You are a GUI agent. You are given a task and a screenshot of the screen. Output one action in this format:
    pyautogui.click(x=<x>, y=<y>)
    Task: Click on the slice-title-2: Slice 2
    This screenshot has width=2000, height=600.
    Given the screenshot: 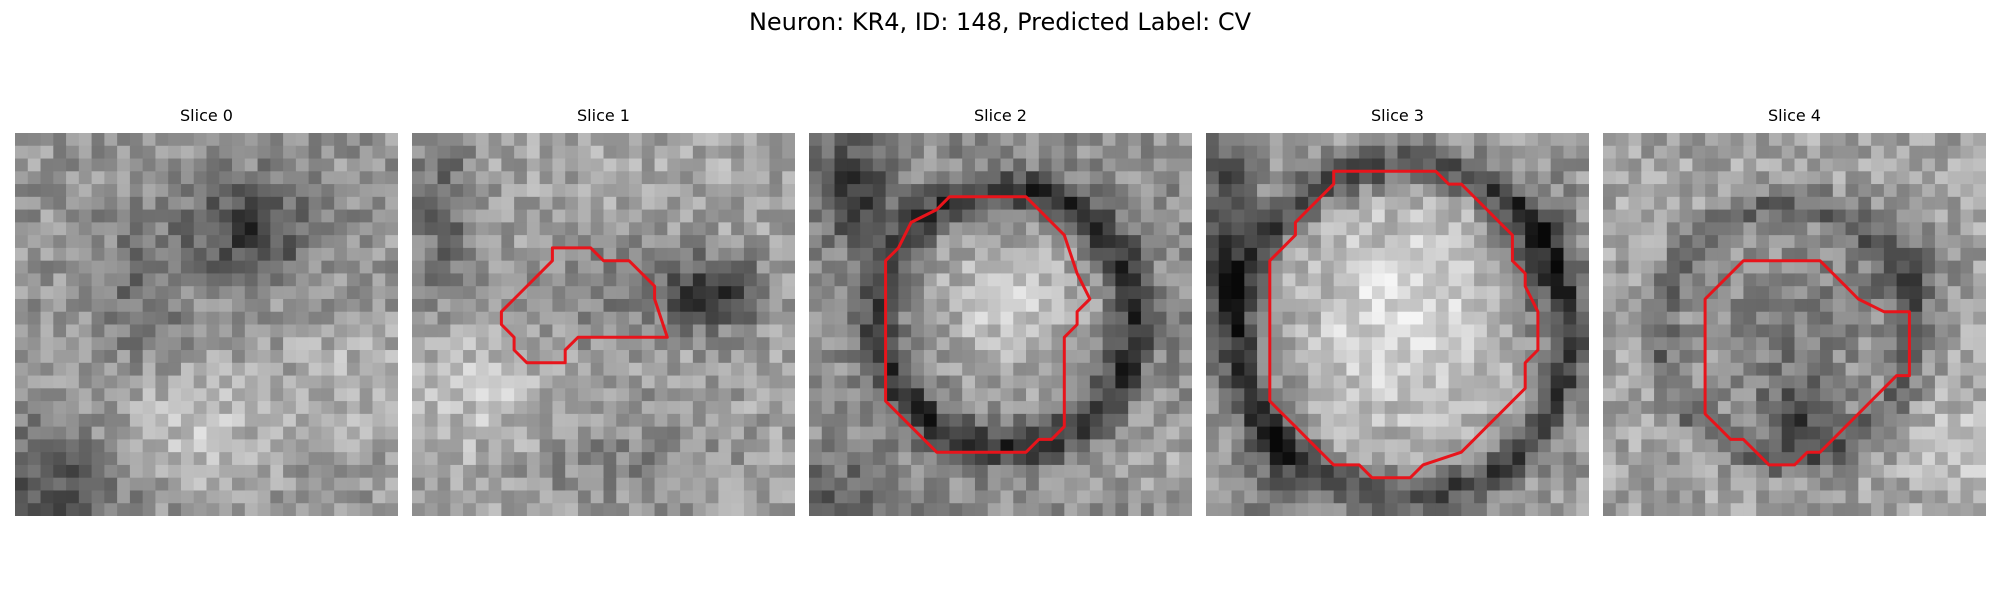 What is the action you would take?
    pyautogui.click(x=1000, y=115)
    